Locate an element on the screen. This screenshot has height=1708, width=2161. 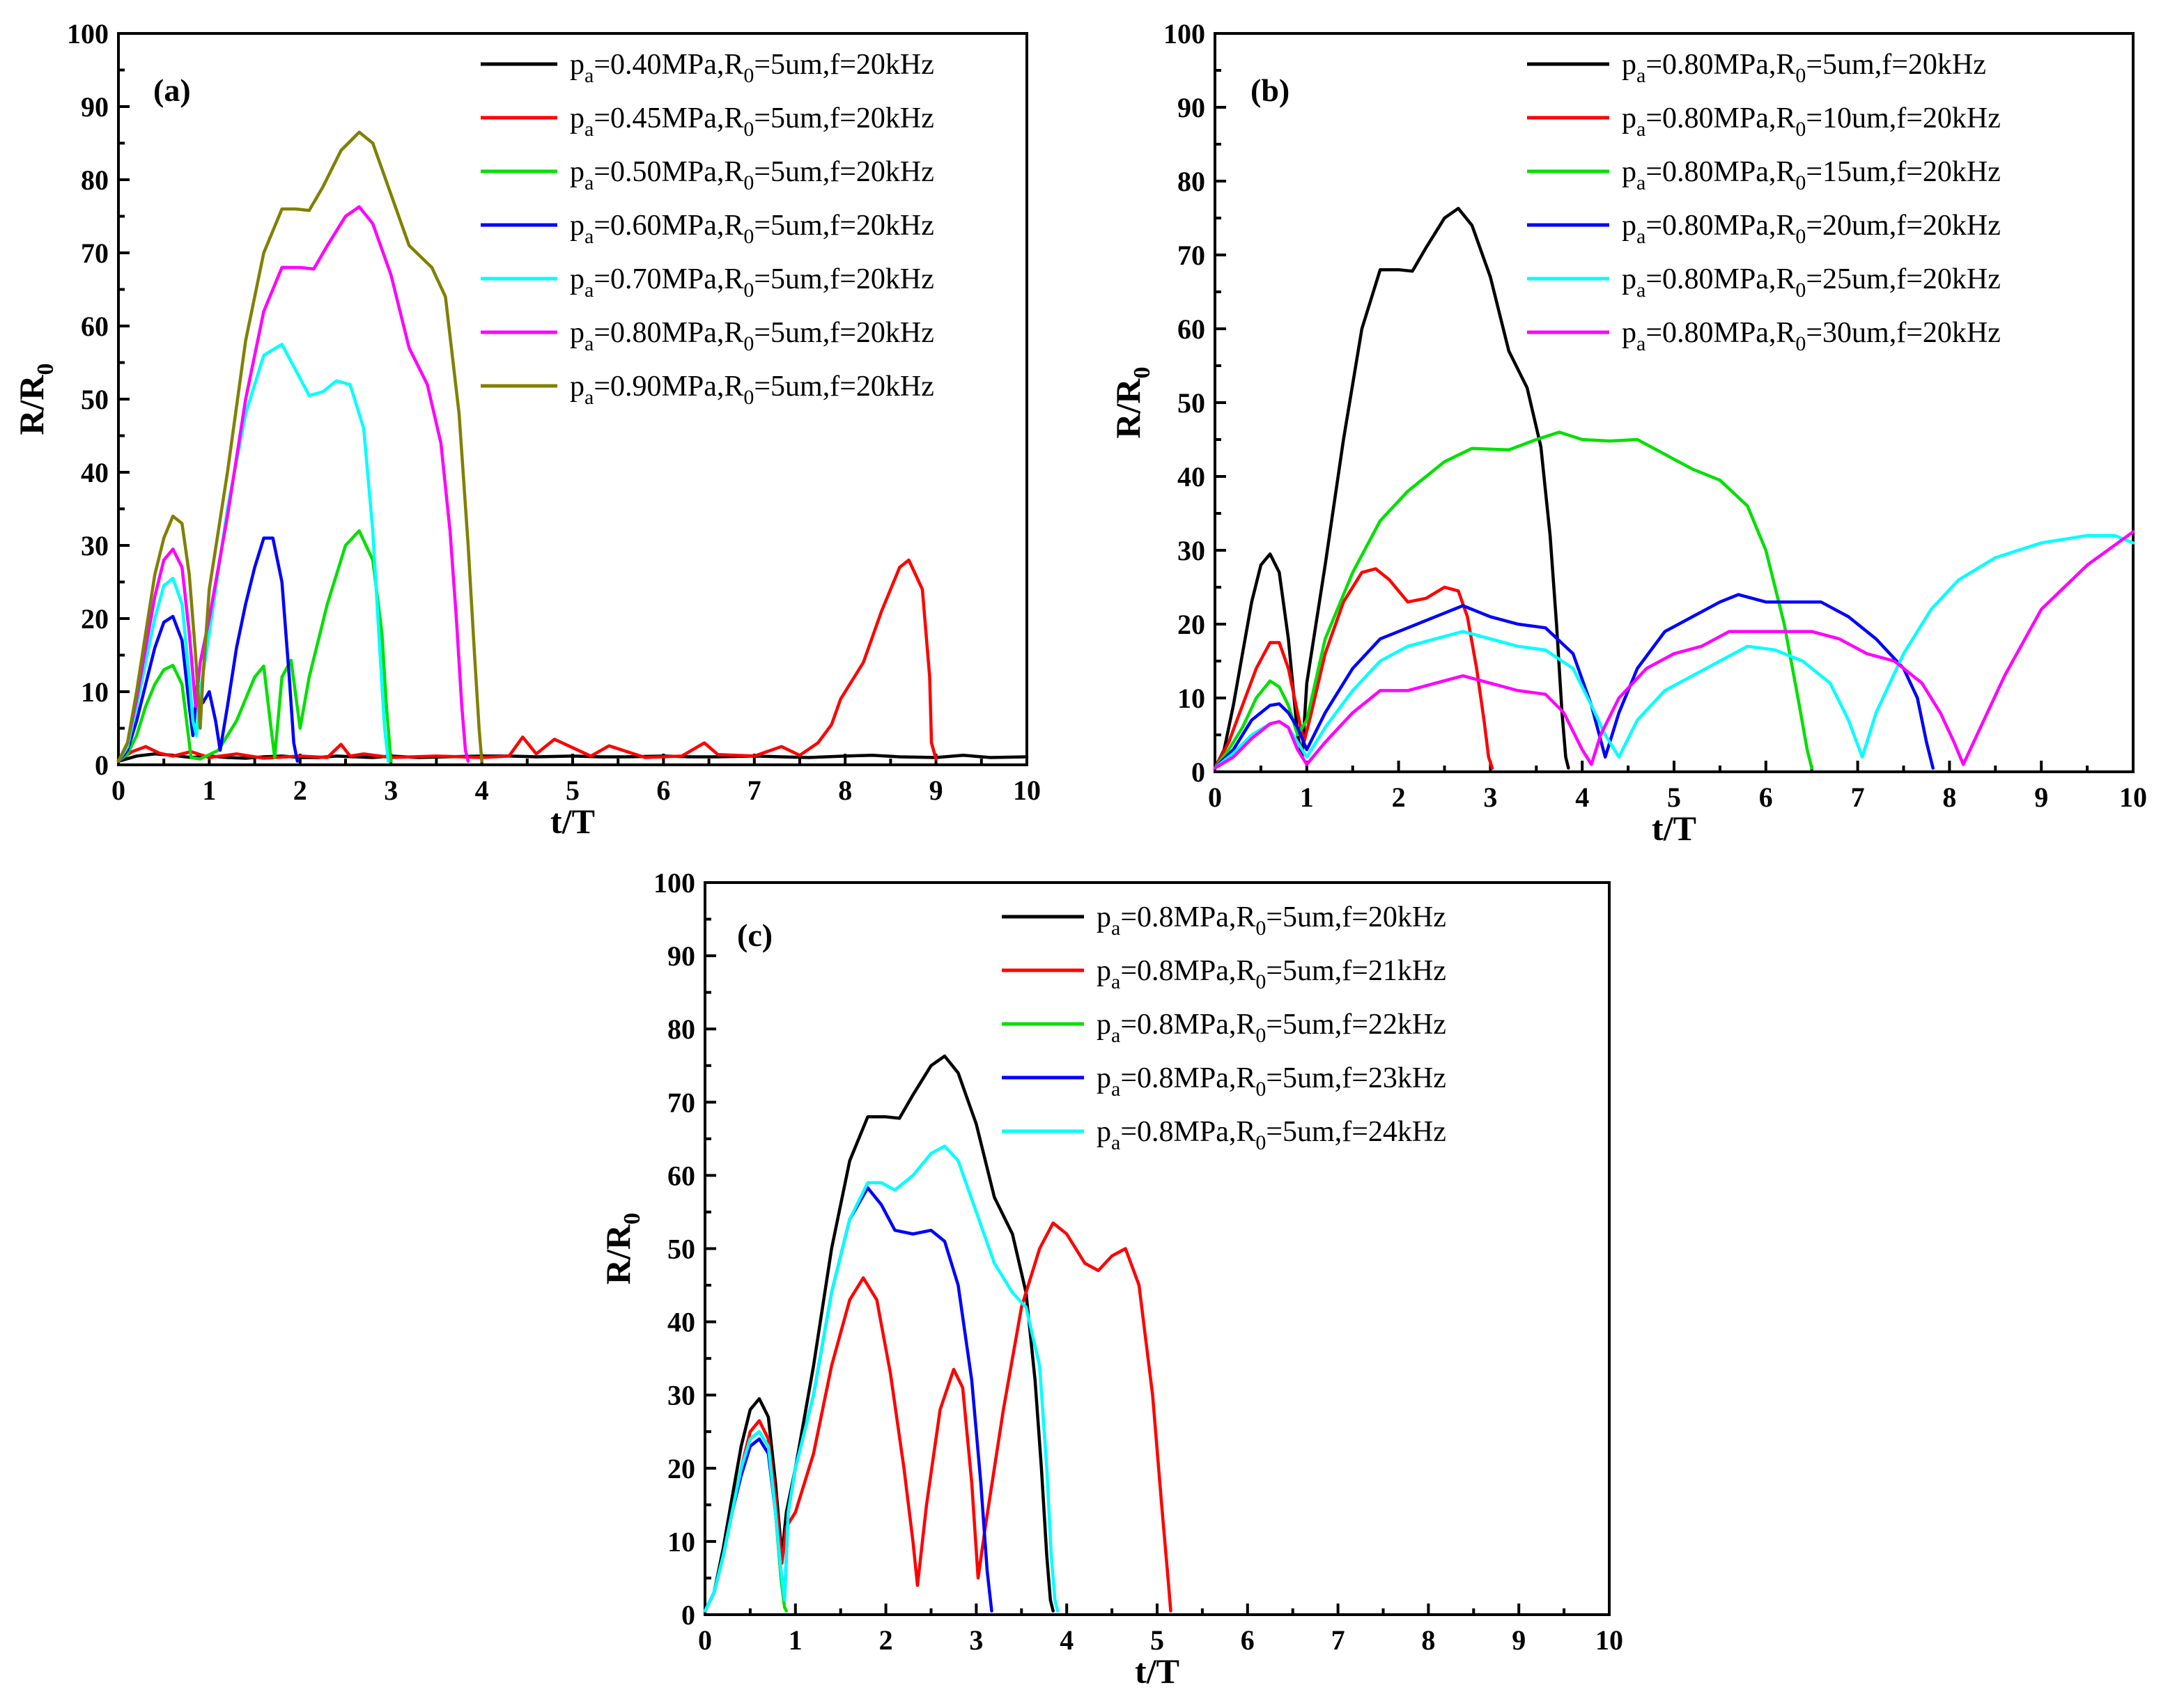
panel-c-y-tick-label: 20 is located at coordinates (681, 1468).